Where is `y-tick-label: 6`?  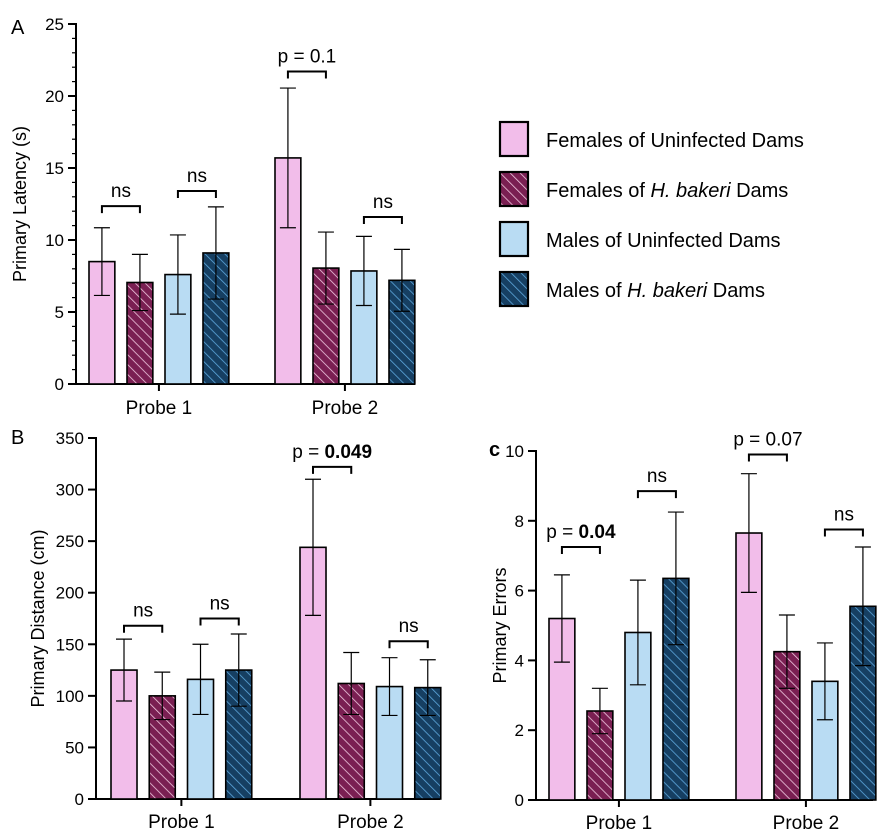
y-tick-label: 6 is located at coordinates (519, 591).